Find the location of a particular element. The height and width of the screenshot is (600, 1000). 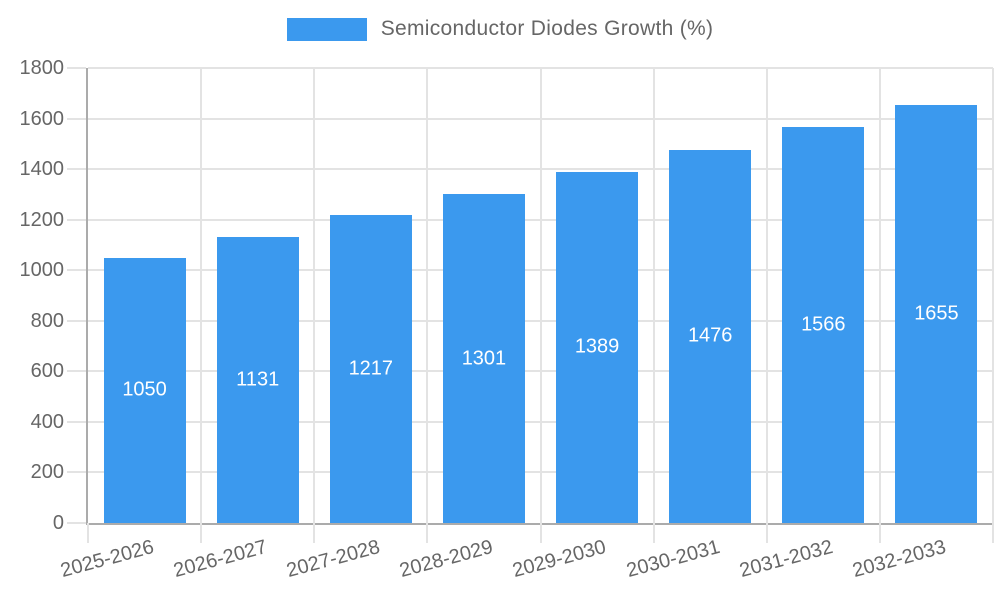

x-axis-label: 2027-2028 is located at coordinates (333, 559).